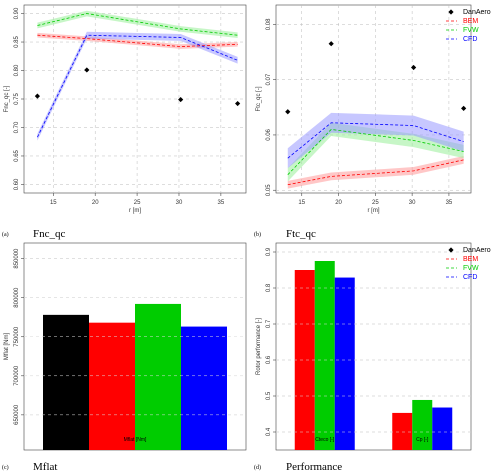 Image resolution: width=500 pixels, height=474 pixels. Describe the element at coordinates (422, 440) in the screenshot. I see `bar-category-label-d: Cp [-]` at that location.